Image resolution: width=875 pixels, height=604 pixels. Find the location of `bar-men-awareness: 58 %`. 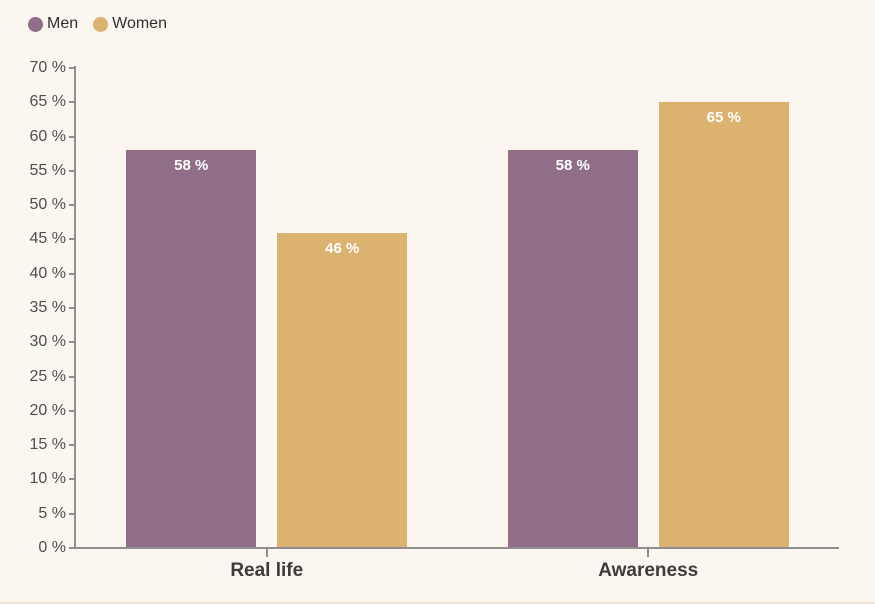

bar-men-awareness: 58 % is located at coordinates (572, 349).